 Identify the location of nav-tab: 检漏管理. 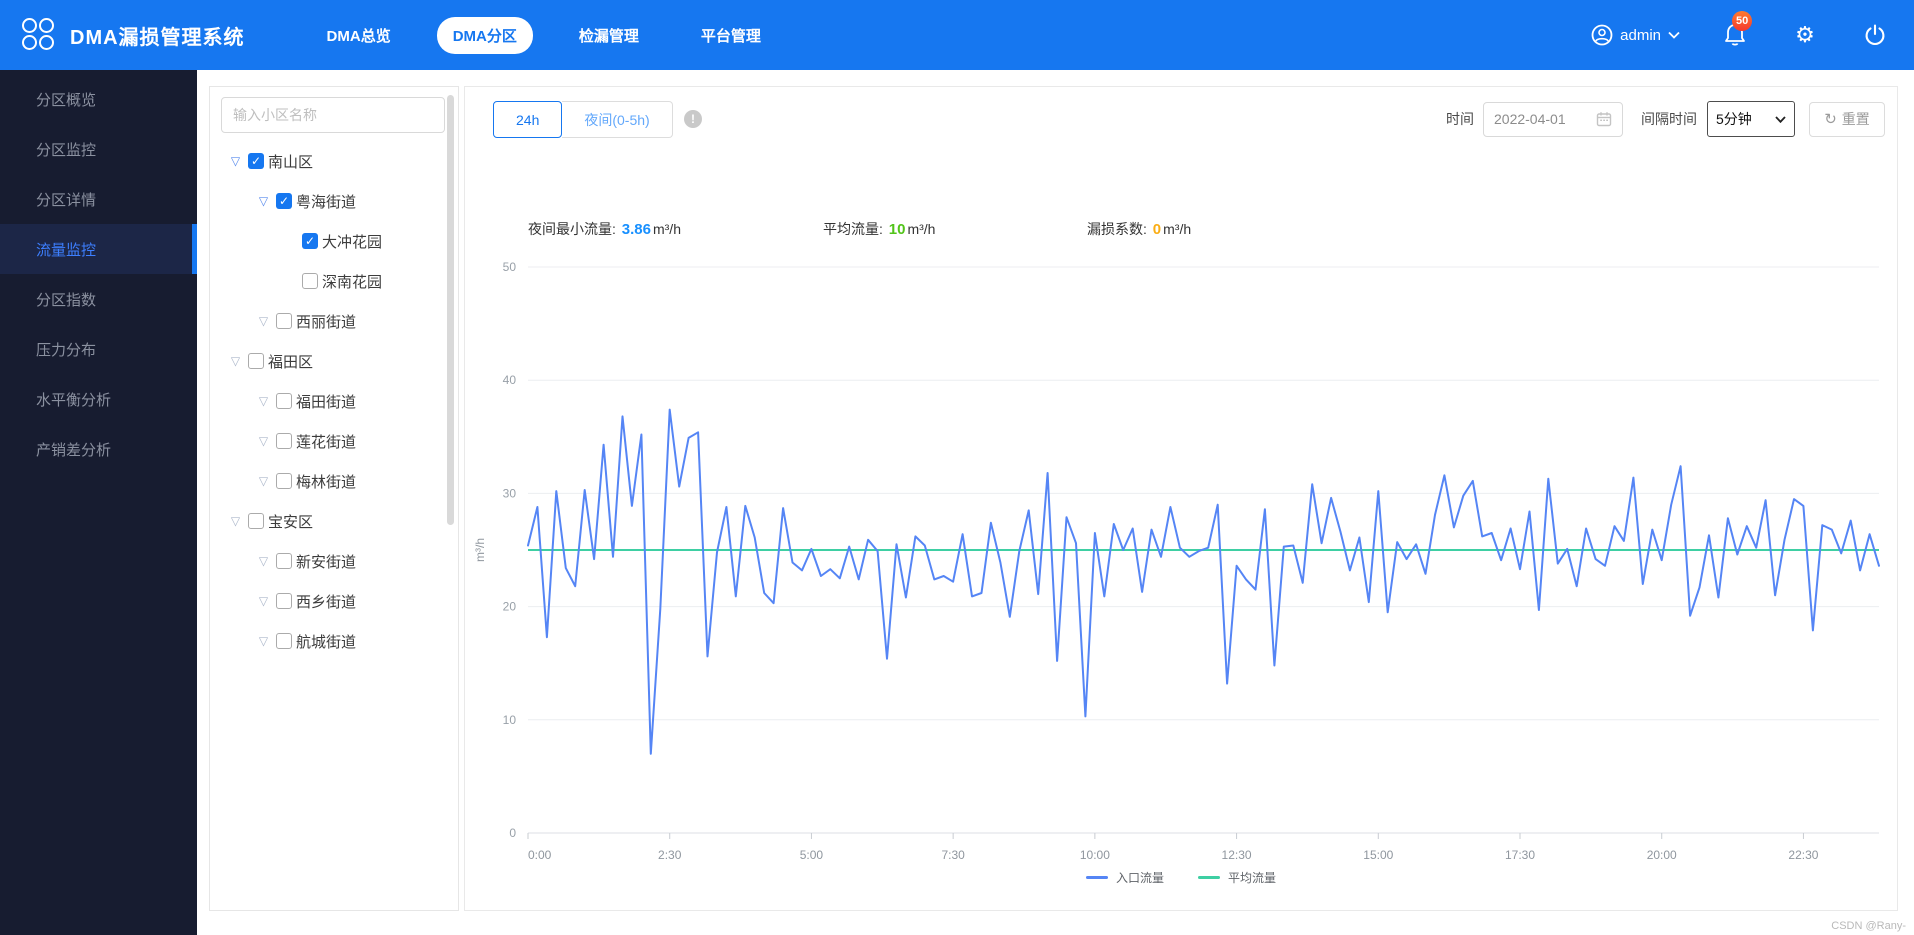
(608, 36).